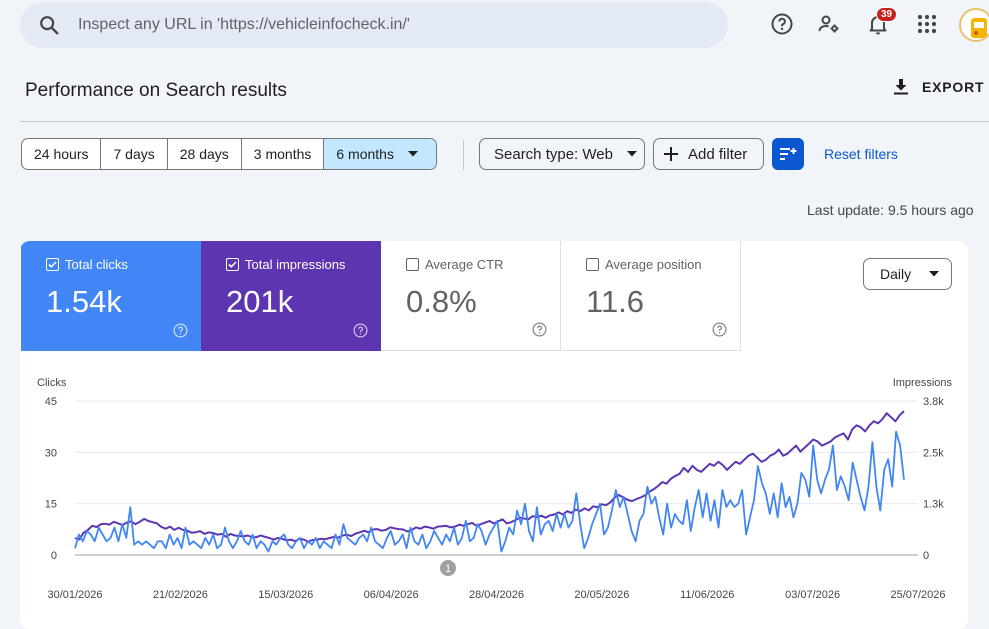 This screenshot has width=989, height=629. What do you see at coordinates (496, 595) in the screenshot?
I see `x-tick-label: 28/04/2026` at bounding box center [496, 595].